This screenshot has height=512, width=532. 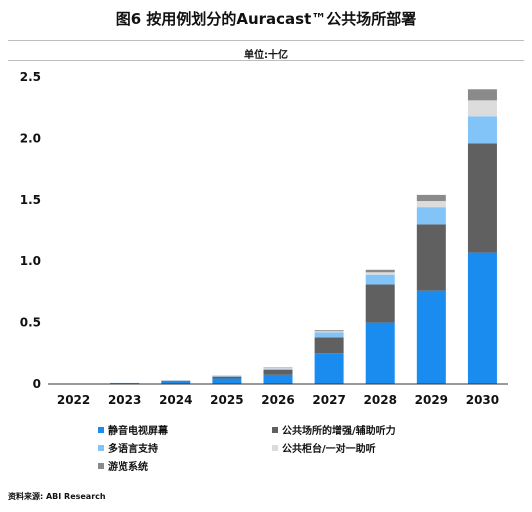 I want to click on legend-label-3: 多语言支持, so click(x=133, y=449).